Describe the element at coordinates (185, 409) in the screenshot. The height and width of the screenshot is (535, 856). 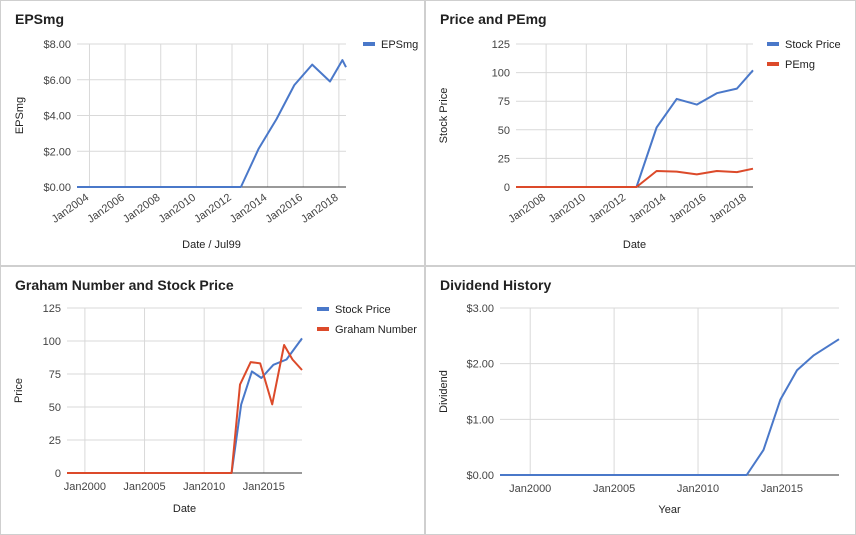
I see `series-line-graham-number` at that location.